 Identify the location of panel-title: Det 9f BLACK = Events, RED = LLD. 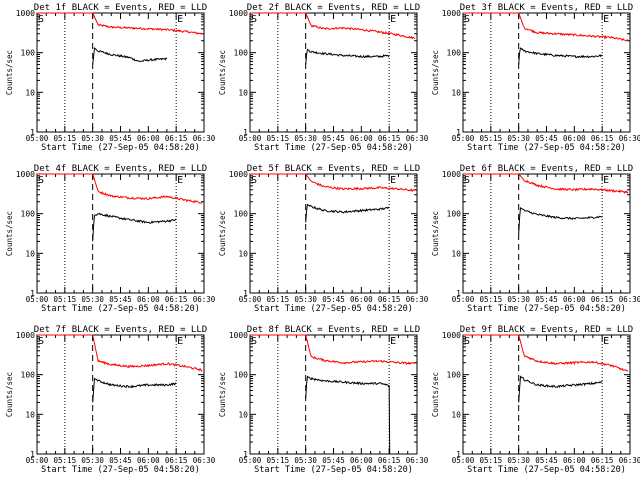
(546, 330).